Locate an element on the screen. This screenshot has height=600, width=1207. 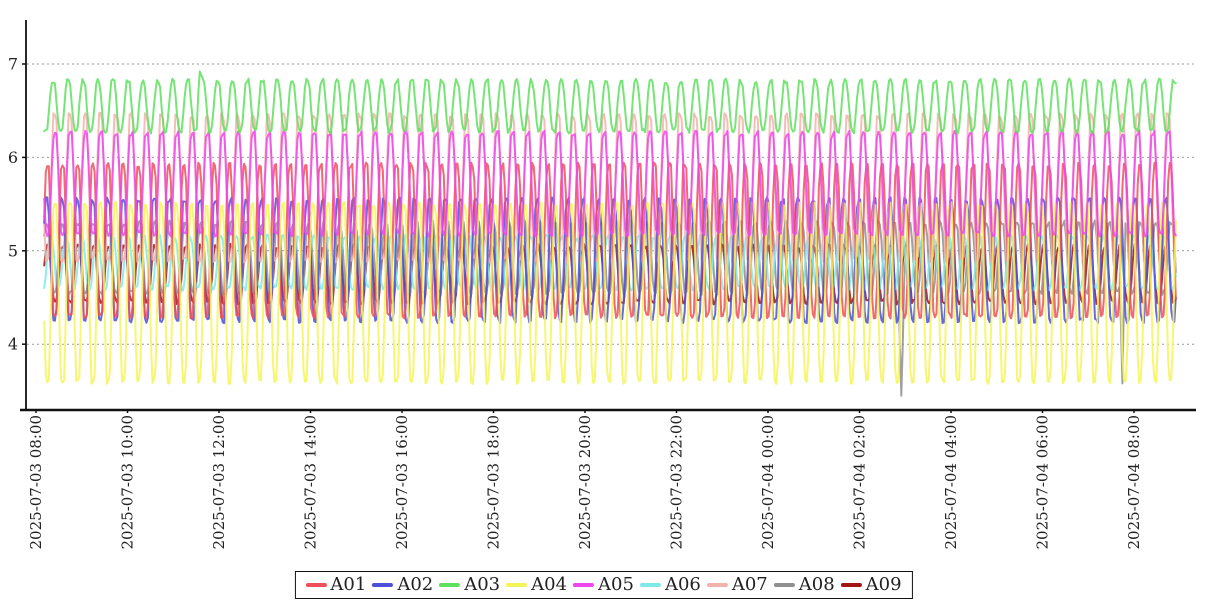
legend-swatch-A06 is located at coordinates (650, 585).